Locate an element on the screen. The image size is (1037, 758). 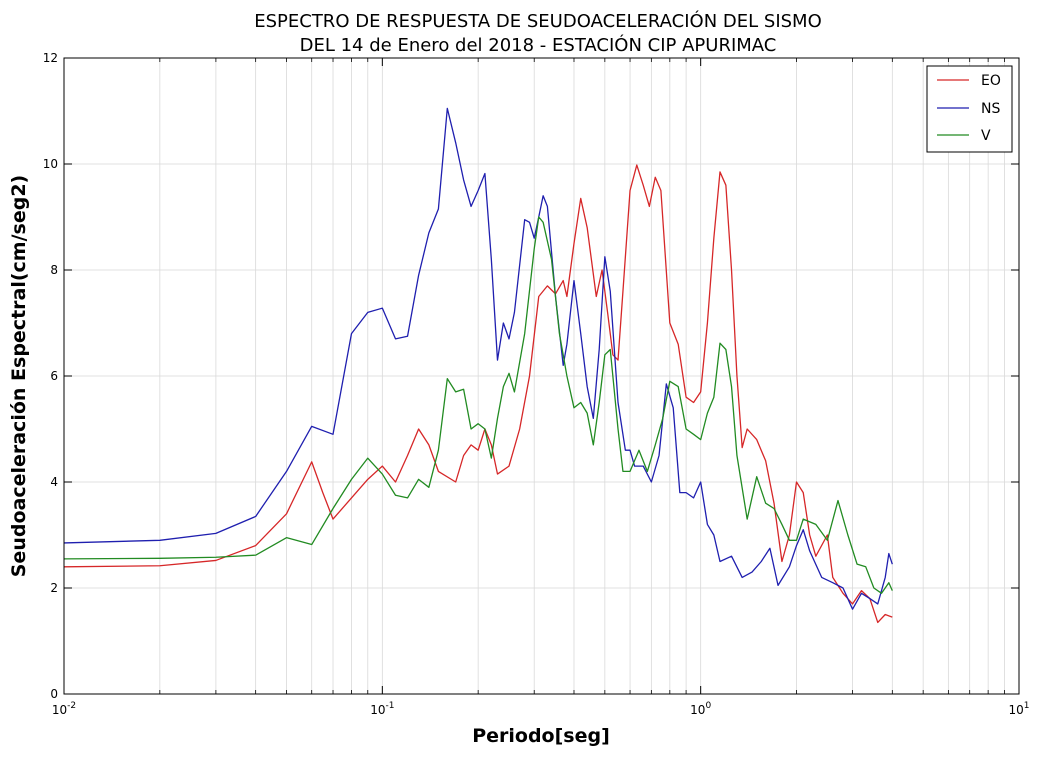
x-tick-label: 10¹ is located at coordinates (1018, 709).